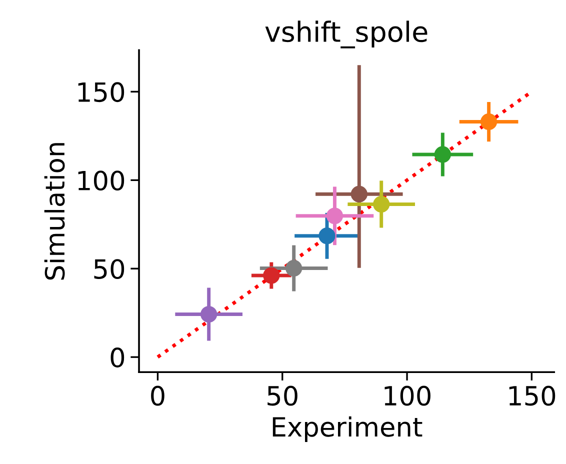 Image resolution: width=566 pixels, height=464 pixels. Describe the element at coordinates (117, 358) in the screenshot. I see `y-tick-label: 0` at that location.